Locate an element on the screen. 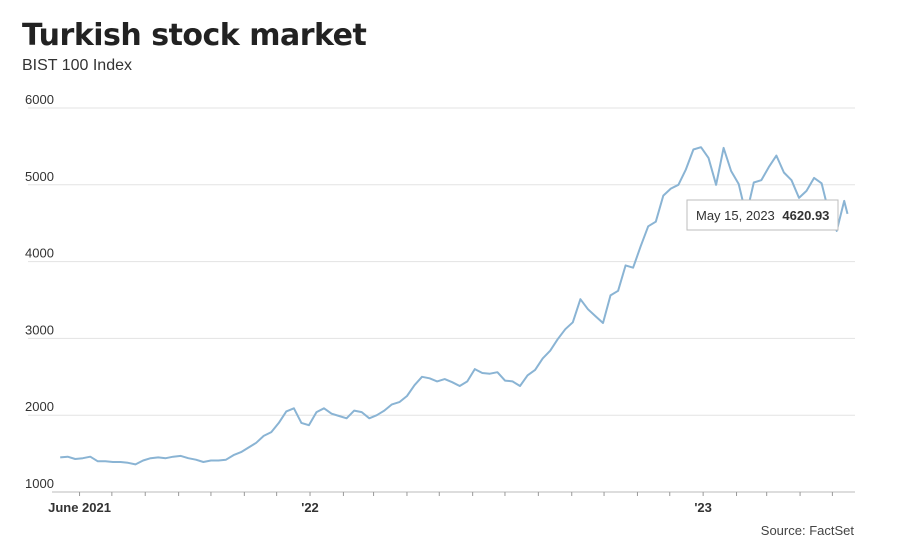 The height and width of the screenshot is (554, 900). x-tick-label: '23 is located at coordinates (703, 507).